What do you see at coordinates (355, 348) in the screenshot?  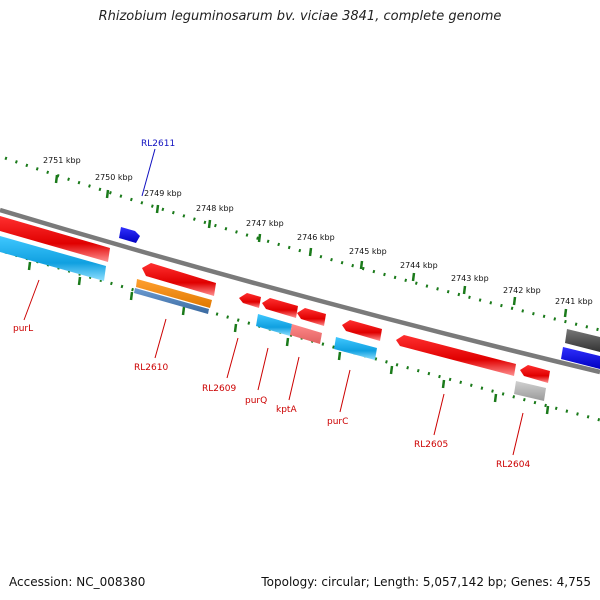 I see `gene-purC-feature` at bounding box center [355, 348].